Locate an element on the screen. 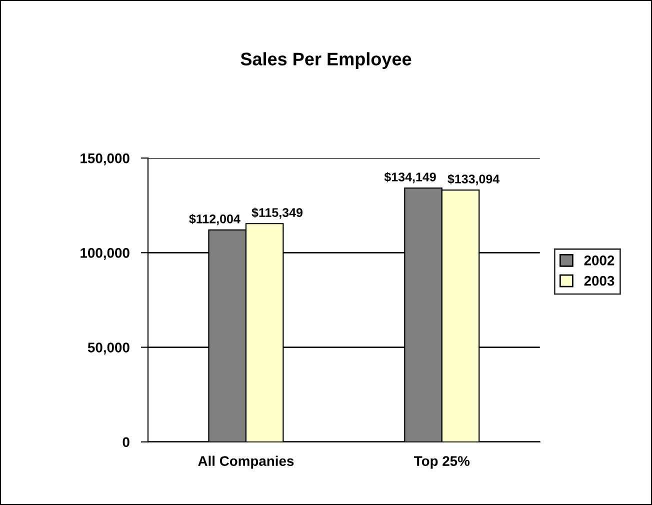 Image resolution: width=652 pixels, height=505 pixels. x-tick-label: All Companies is located at coordinates (246, 462).